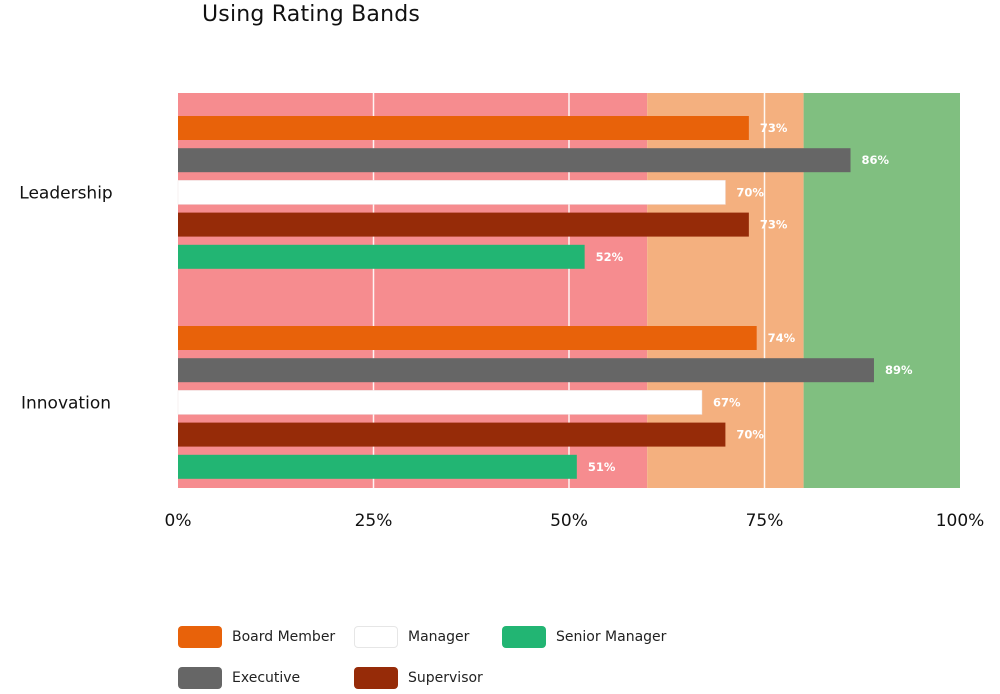 This screenshot has height=694, width=1000. What do you see at coordinates (381, 256) in the screenshot?
I see `bar-senior-manager-leadership` at bounding box center [381, 256].